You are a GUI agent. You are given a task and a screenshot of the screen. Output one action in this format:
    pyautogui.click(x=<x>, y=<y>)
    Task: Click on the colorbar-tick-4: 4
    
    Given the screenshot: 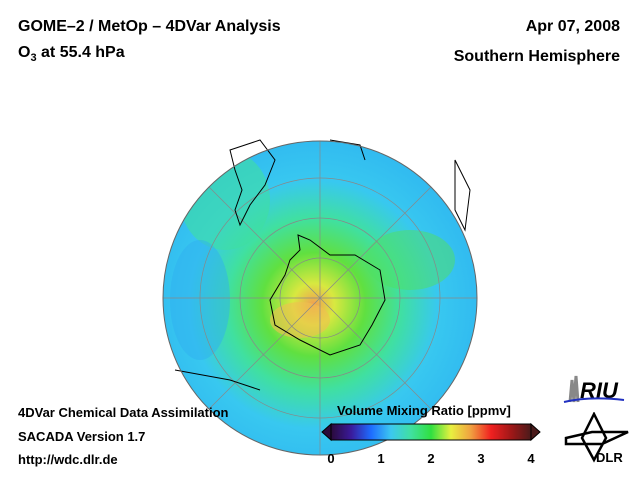 What is the action you would take?
    pyautogui.click(x=531, y=458)
    